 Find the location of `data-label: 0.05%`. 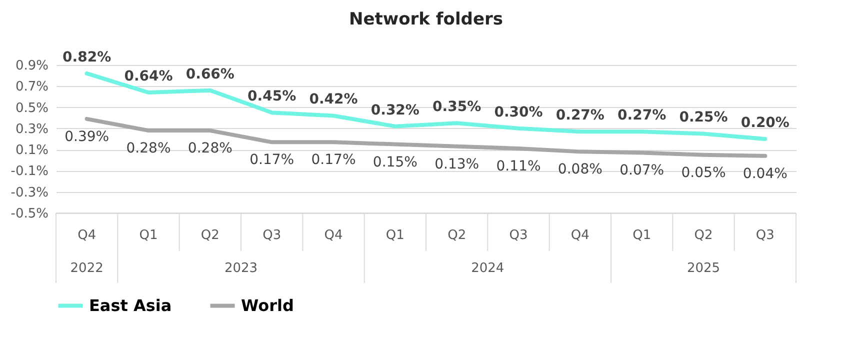

data-label: 0.05% is located at coordinates (703, 172).